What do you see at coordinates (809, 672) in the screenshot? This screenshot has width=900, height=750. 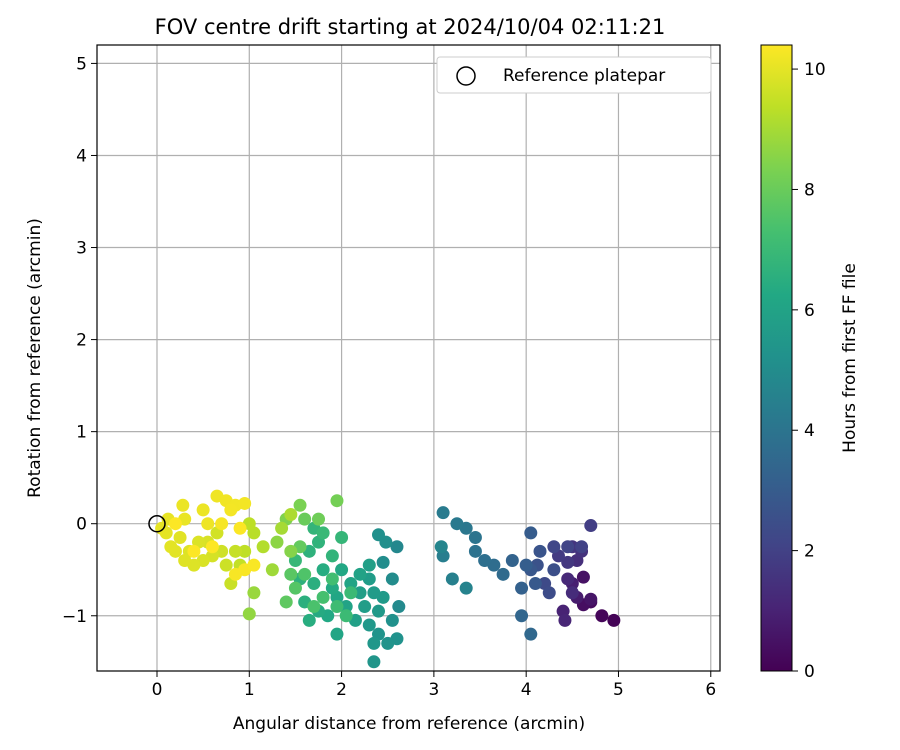 I see `colorbar-tick-label: 0` at bounding box center [809, 672].